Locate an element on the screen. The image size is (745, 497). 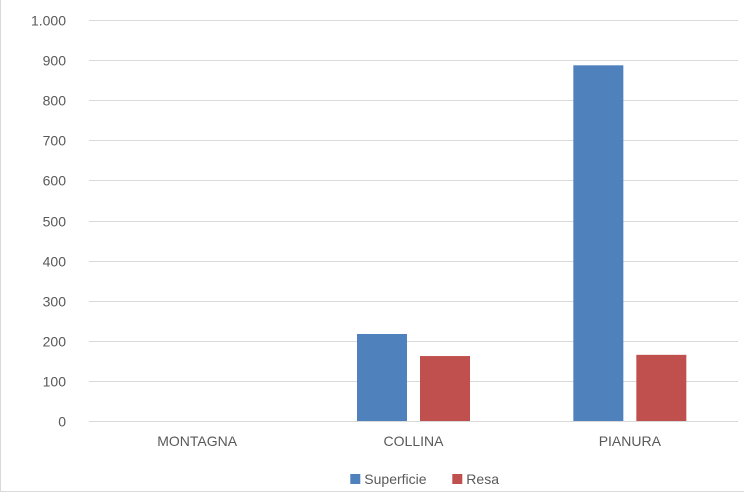
x-tick-label: MONTAGNA is located at coordinates (197, 441).